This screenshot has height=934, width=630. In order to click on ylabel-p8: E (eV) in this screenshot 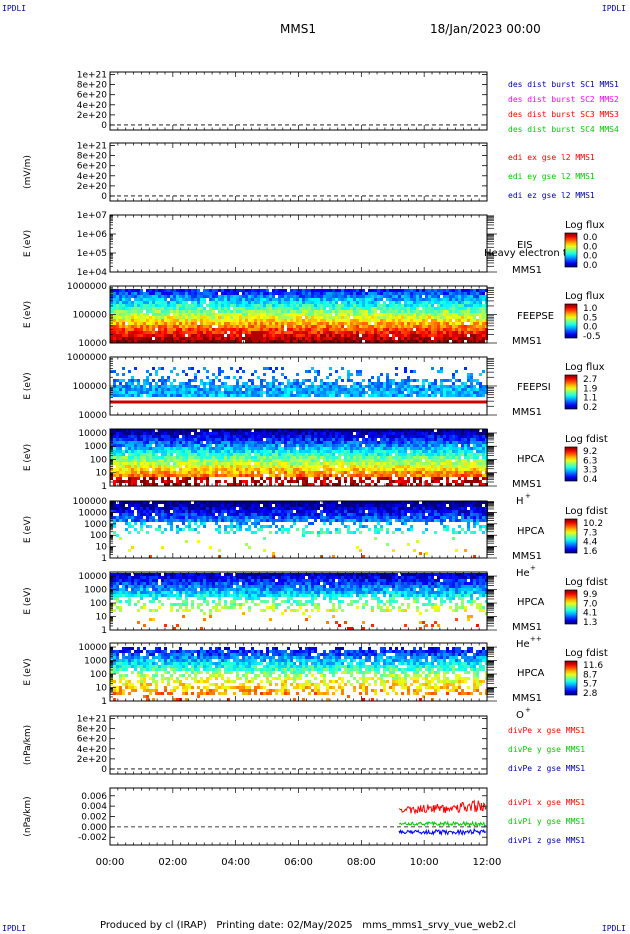, I will do `click(28, 600)`.